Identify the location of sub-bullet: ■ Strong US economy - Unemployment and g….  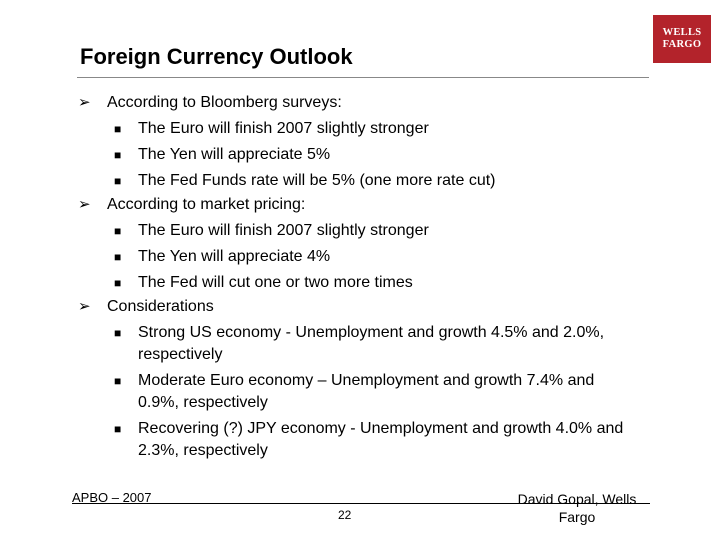
(353, 344).